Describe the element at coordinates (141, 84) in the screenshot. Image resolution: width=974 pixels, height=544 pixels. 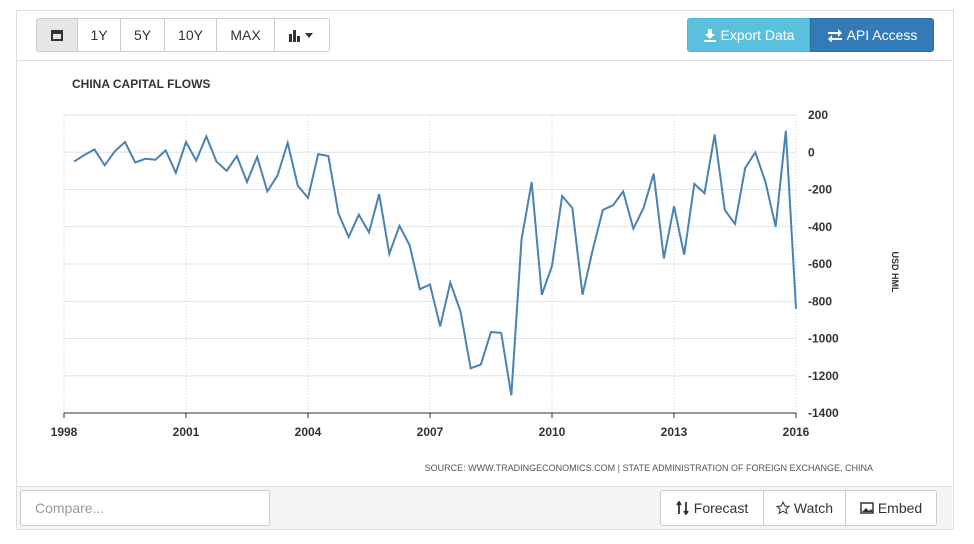
I see `chart-title: CHINA CAPITAL FLOWS` at that location.